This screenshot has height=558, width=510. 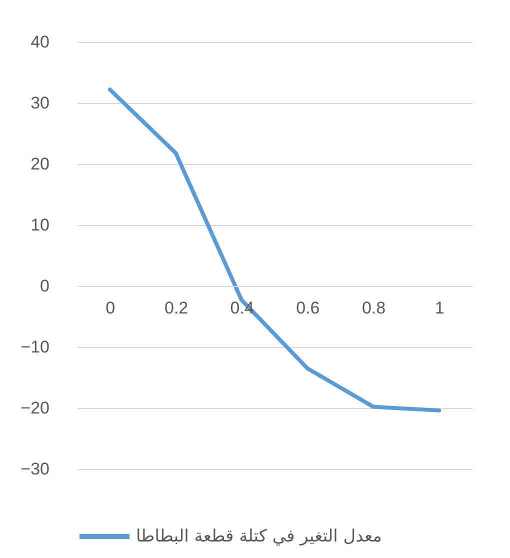 I want to click on y-tick-label: 20, so click(x=40, y=164).